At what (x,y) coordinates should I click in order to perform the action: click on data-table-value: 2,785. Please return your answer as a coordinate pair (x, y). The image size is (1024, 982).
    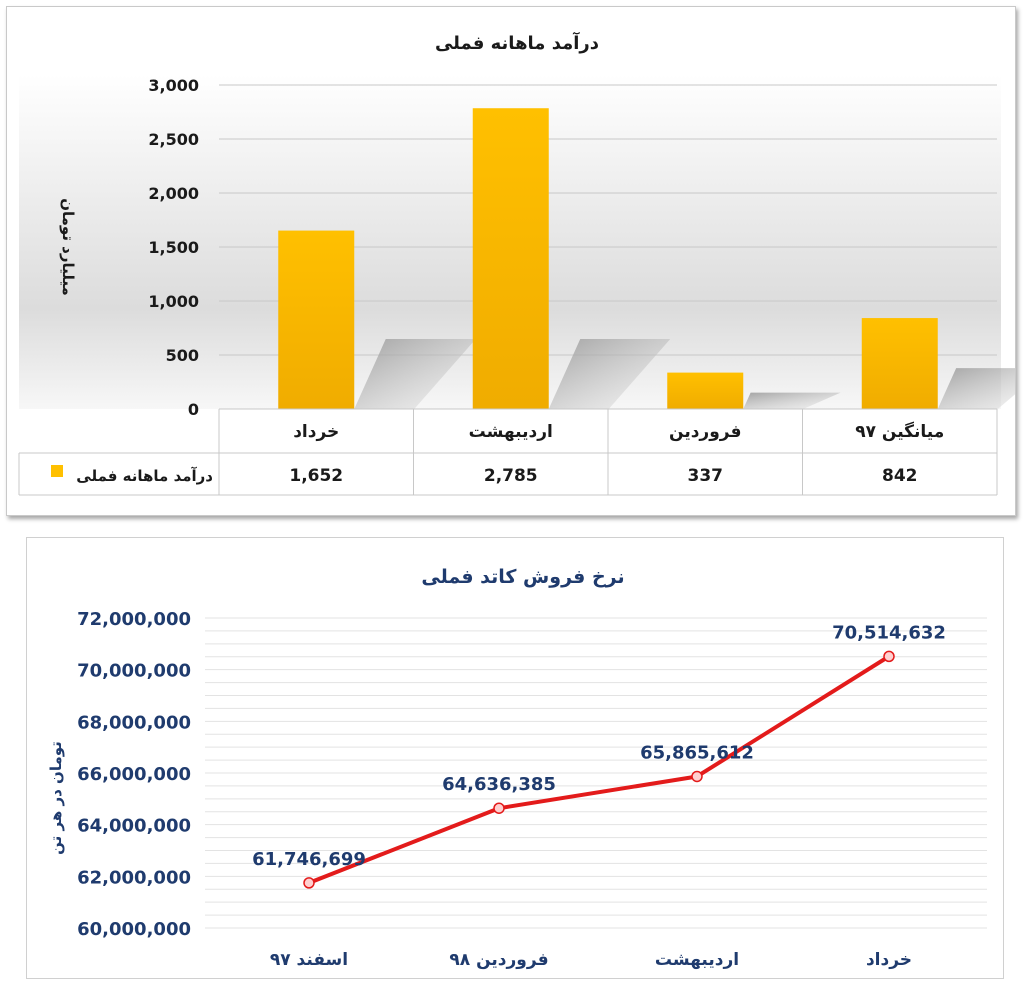
    Looking at the image, I should click on (511, 476).